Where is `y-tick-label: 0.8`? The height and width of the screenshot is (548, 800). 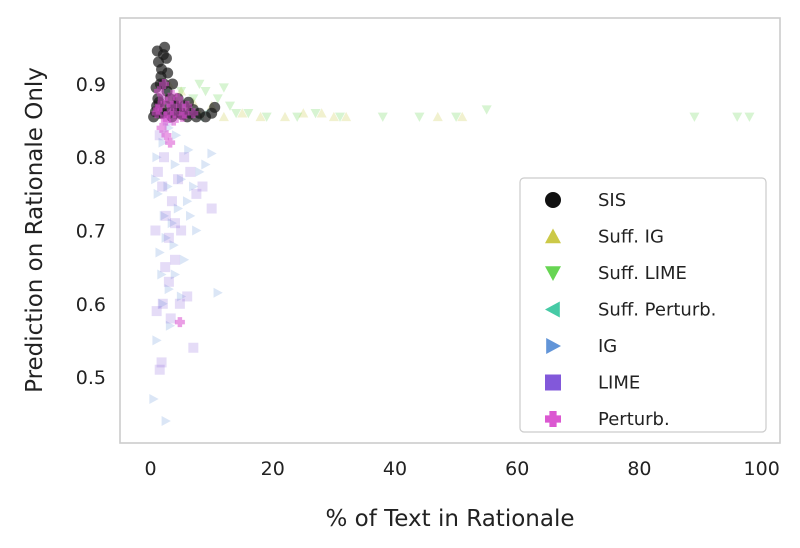
y-tick-label: 0.8 is located at coordinates (91, 158).